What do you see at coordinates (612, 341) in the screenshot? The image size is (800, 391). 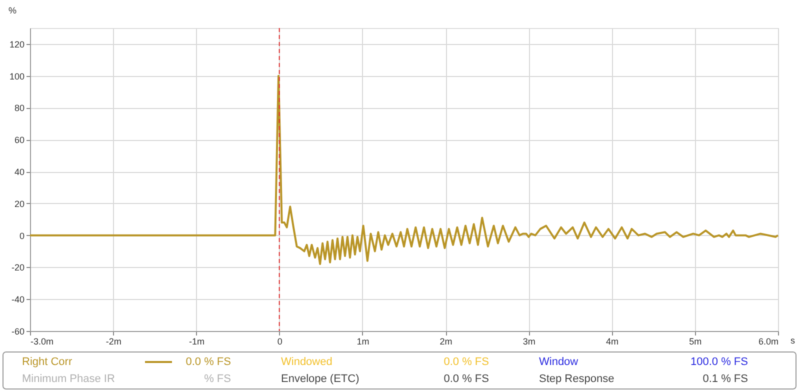 I see `x-tick-label: 4m` at bounding box center [612, 341].